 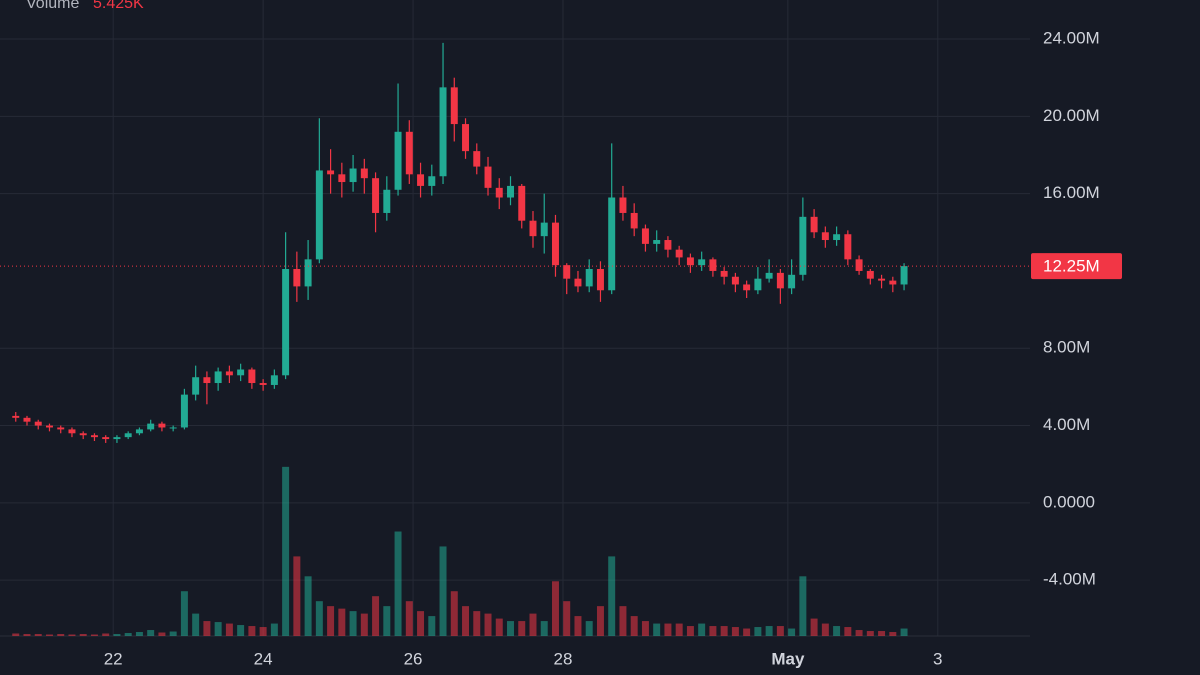 What do you see at coordinates (113, 658) in the screenshot?
I see `x-tick-label: 22` at bounding box center [113, 658].